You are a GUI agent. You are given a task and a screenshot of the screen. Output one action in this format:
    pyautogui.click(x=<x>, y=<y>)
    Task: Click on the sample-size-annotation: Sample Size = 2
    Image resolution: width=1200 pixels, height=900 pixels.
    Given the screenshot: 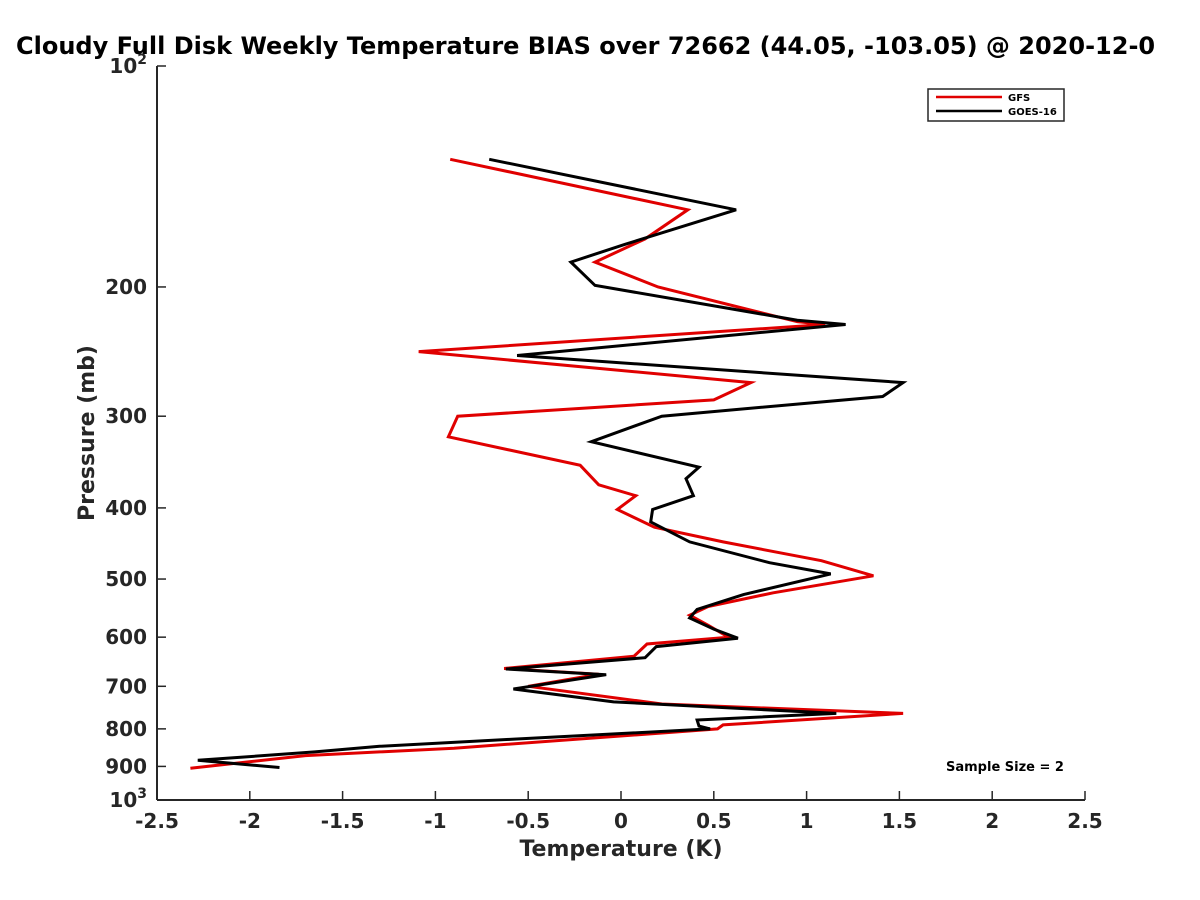 What is the action you would take?
    pyautogui.click(x=1005, y=767)
    